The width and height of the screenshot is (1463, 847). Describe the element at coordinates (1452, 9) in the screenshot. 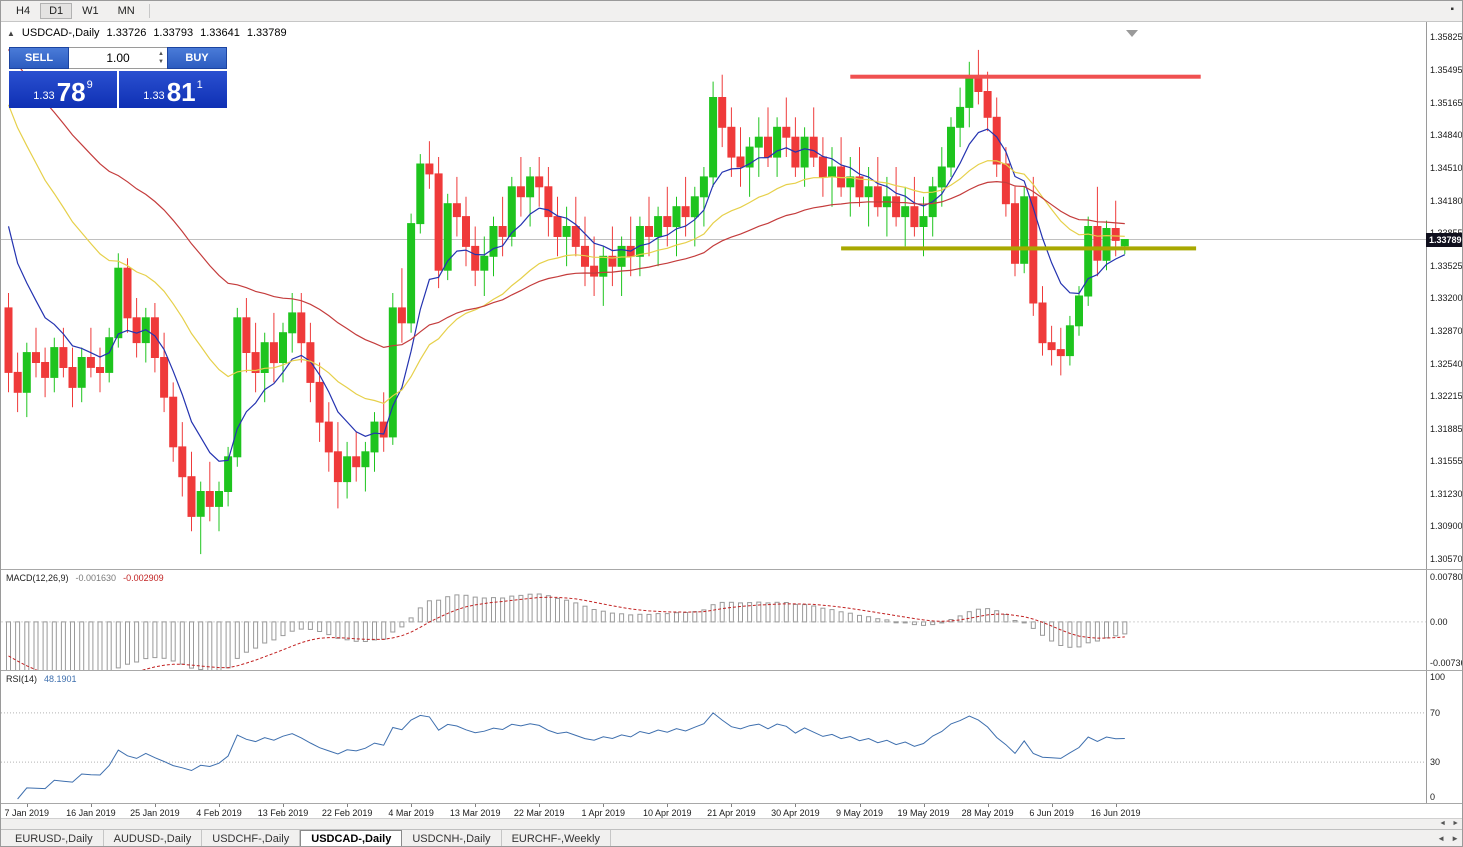

I see `toolbar-corner-icon: ▪` at that location.